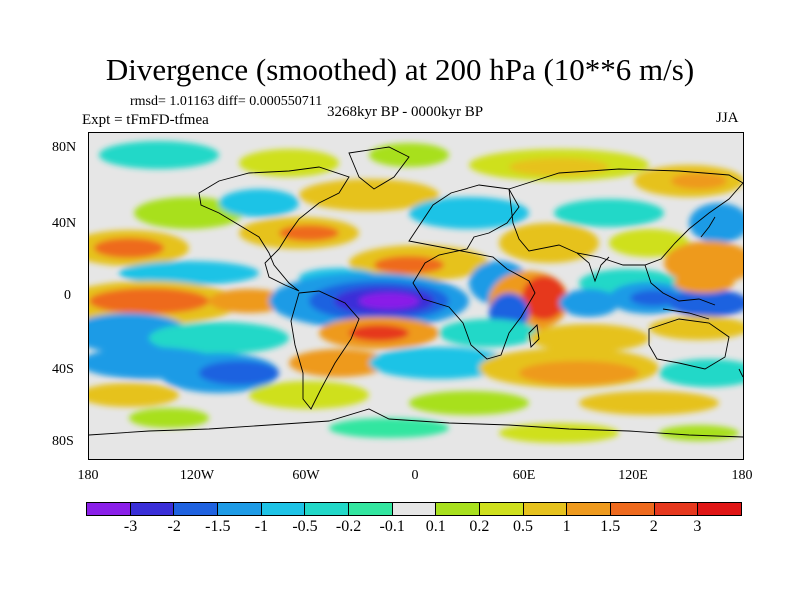  What do you see at coordinates (653, 526) in the screenshot?
I see `colorbar-label: 2` at bounding box center [653, 526].